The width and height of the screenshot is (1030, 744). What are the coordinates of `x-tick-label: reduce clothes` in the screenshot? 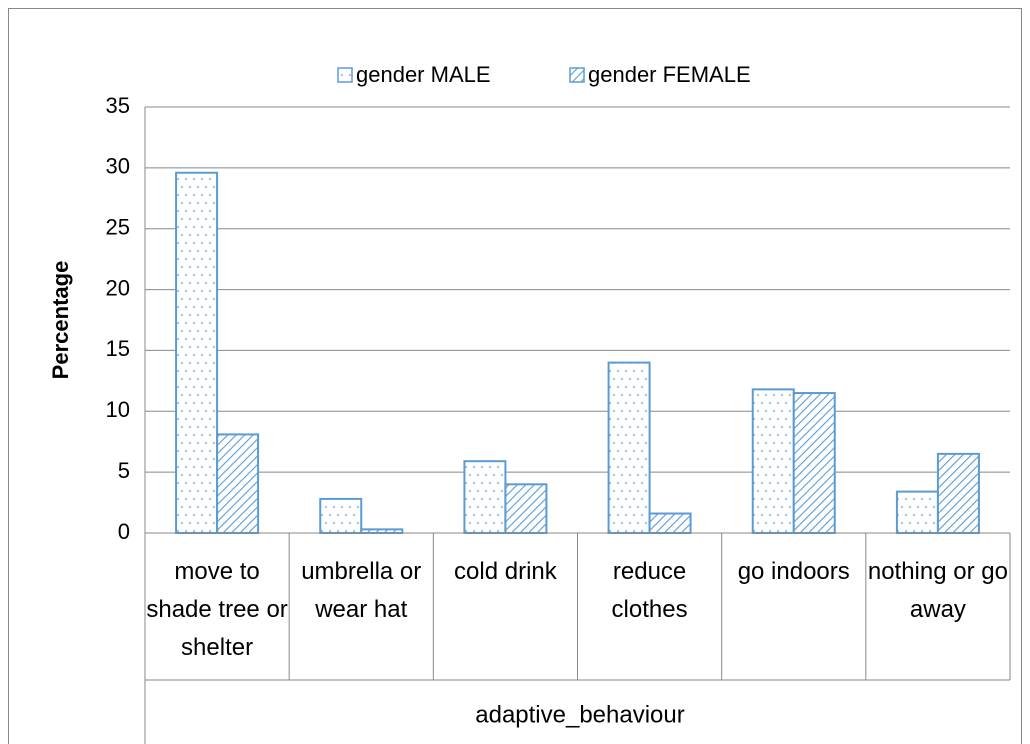 It's located at (649, 590).